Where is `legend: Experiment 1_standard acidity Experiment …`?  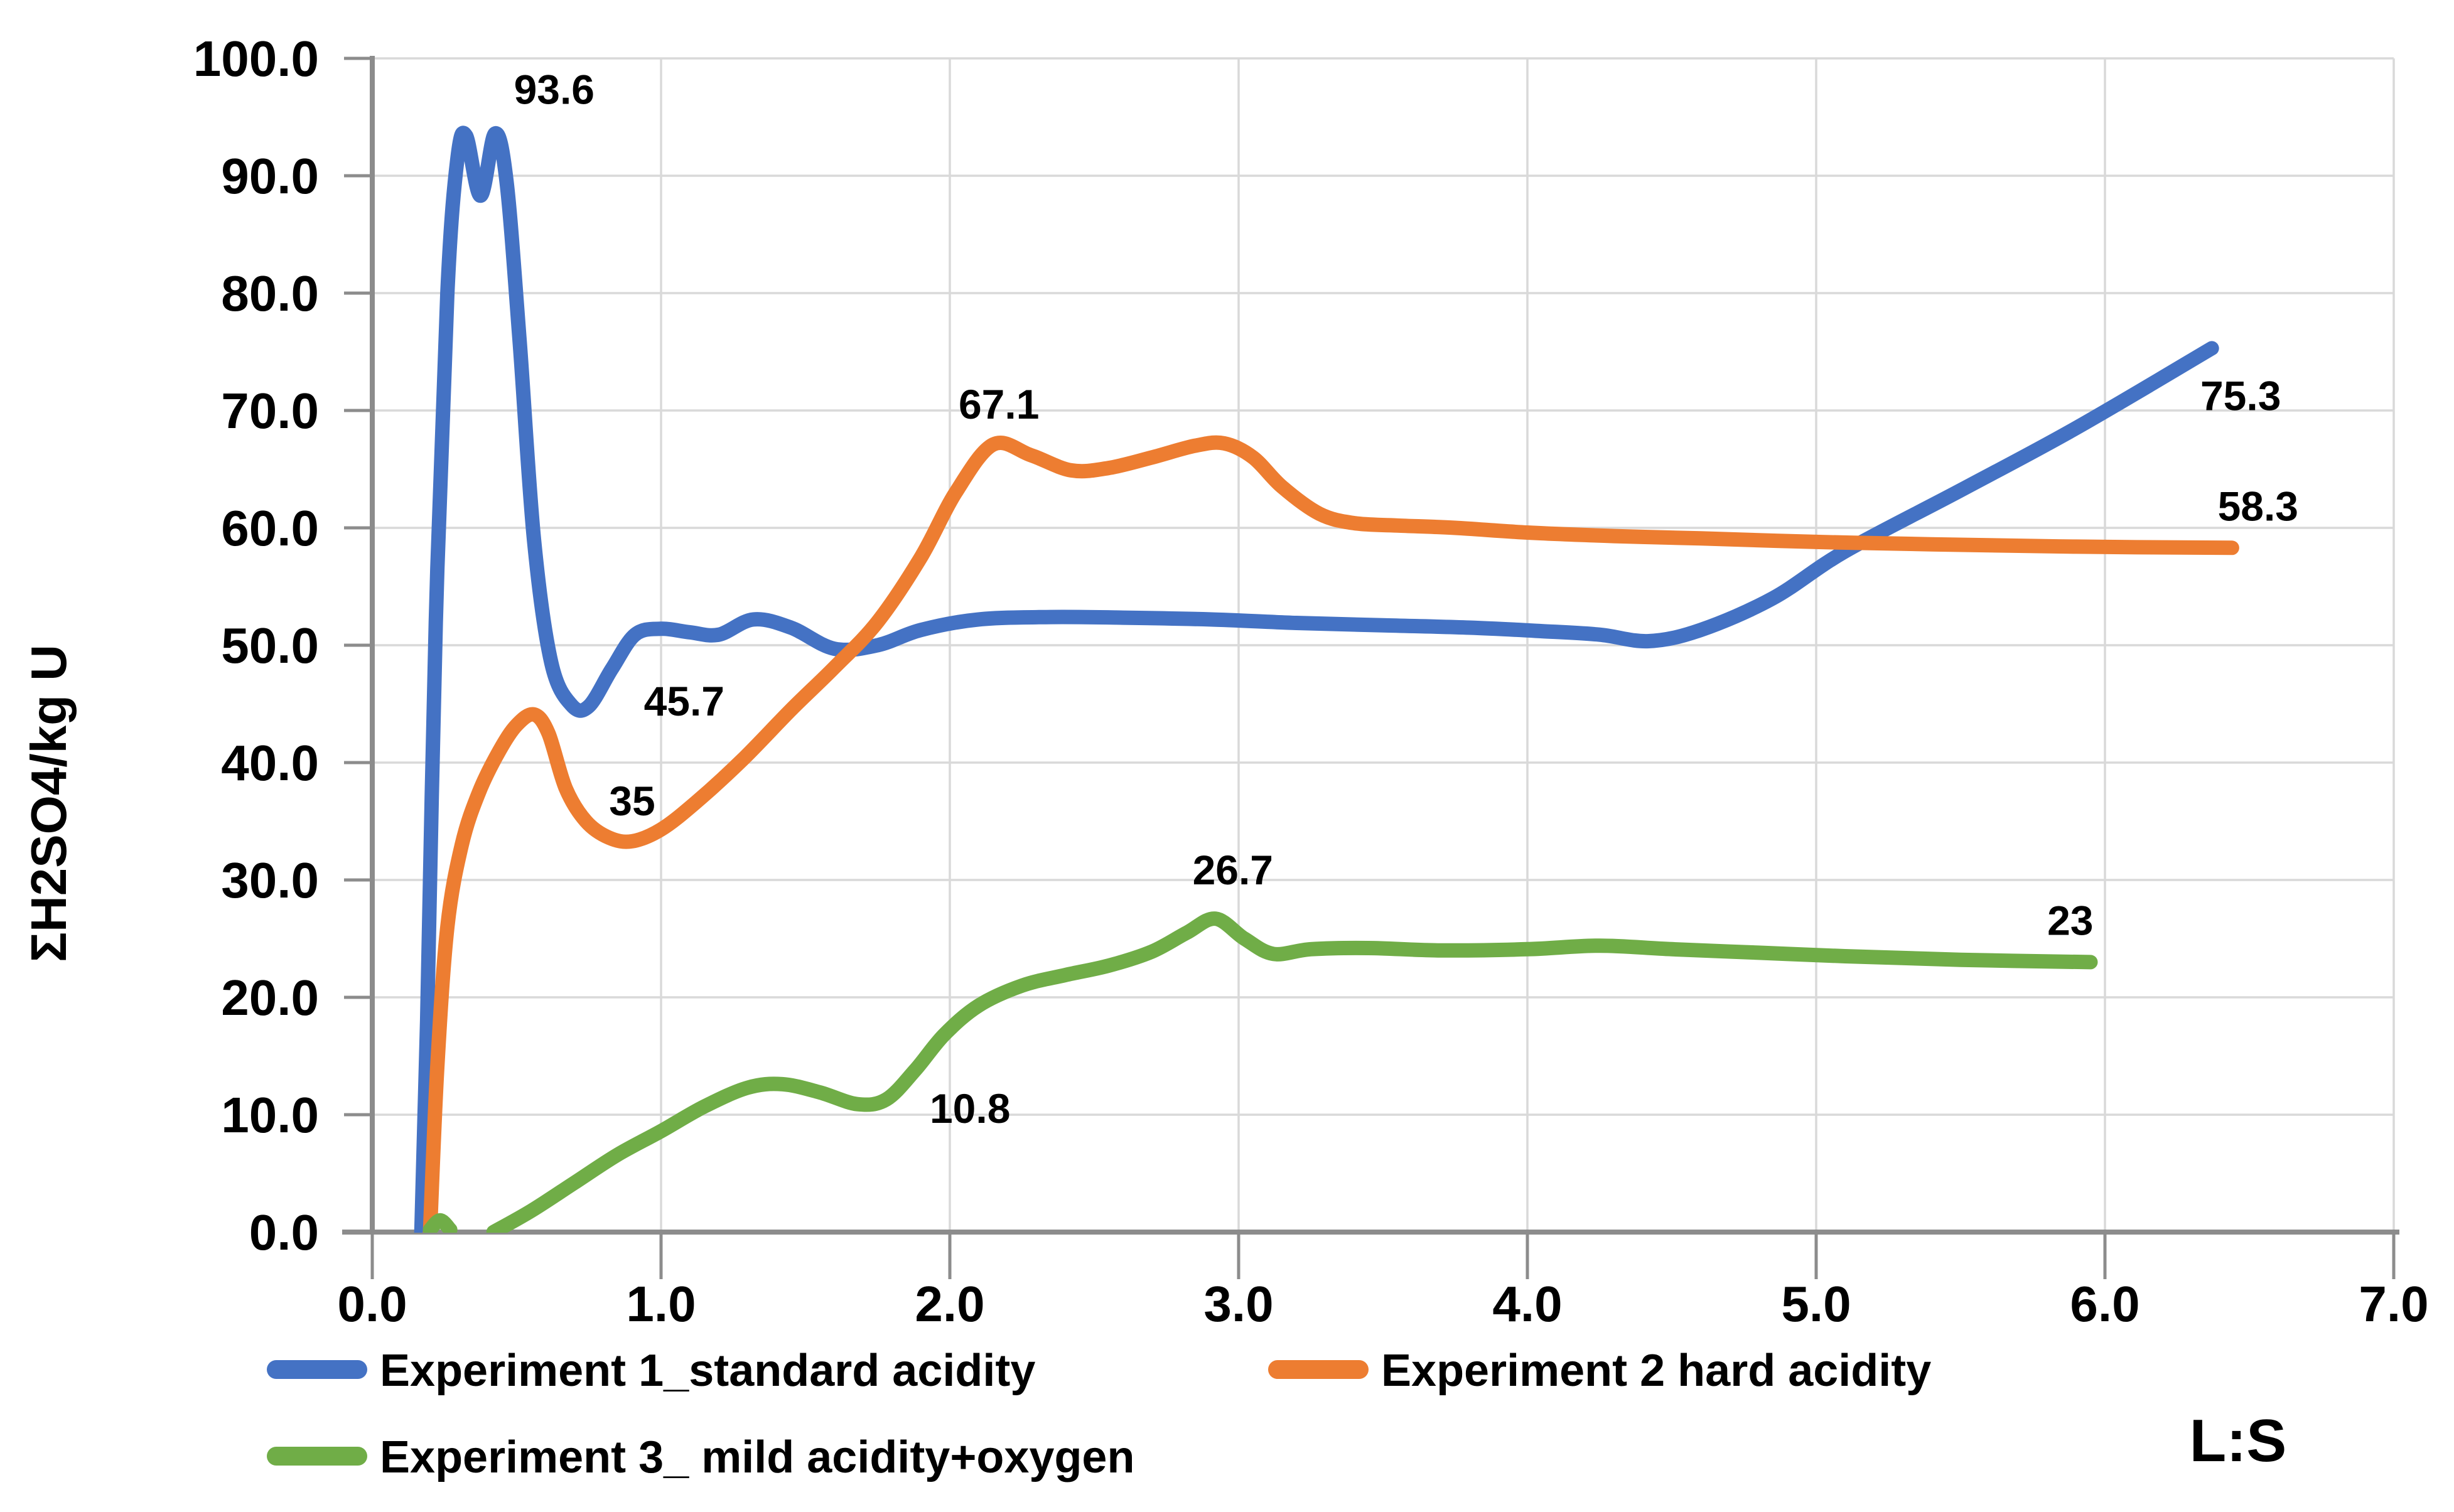 legend: Experiment 1_standard acidity Experiment … is located at coordinates (1099, 1414).